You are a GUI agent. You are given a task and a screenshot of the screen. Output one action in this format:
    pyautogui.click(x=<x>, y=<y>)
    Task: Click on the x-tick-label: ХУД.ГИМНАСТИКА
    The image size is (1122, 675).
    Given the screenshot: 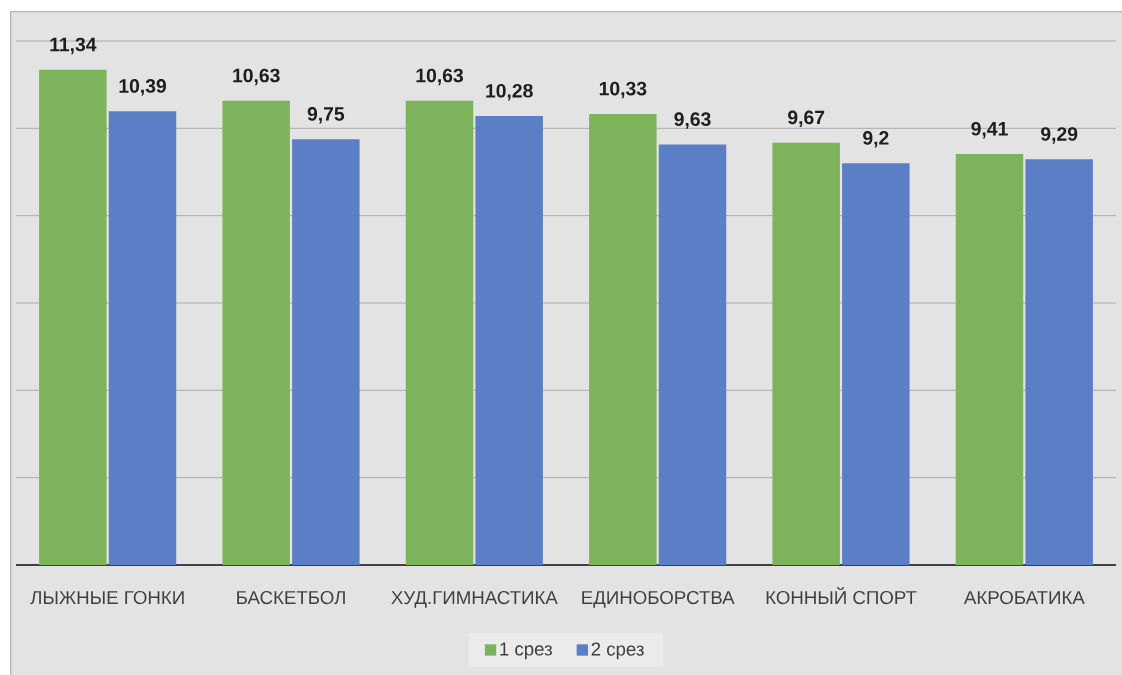 What is the action you would take?
    pyautogui.click(x=474, y=599)
    